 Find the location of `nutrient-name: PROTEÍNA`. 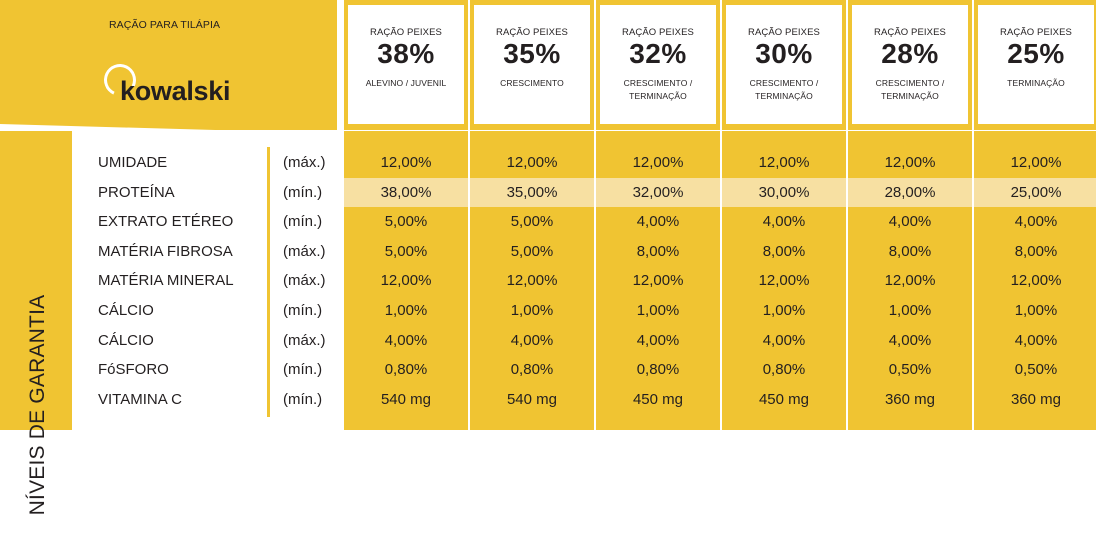

nutrient-name: PROTEÍNA is located at coordinates (136, 192).